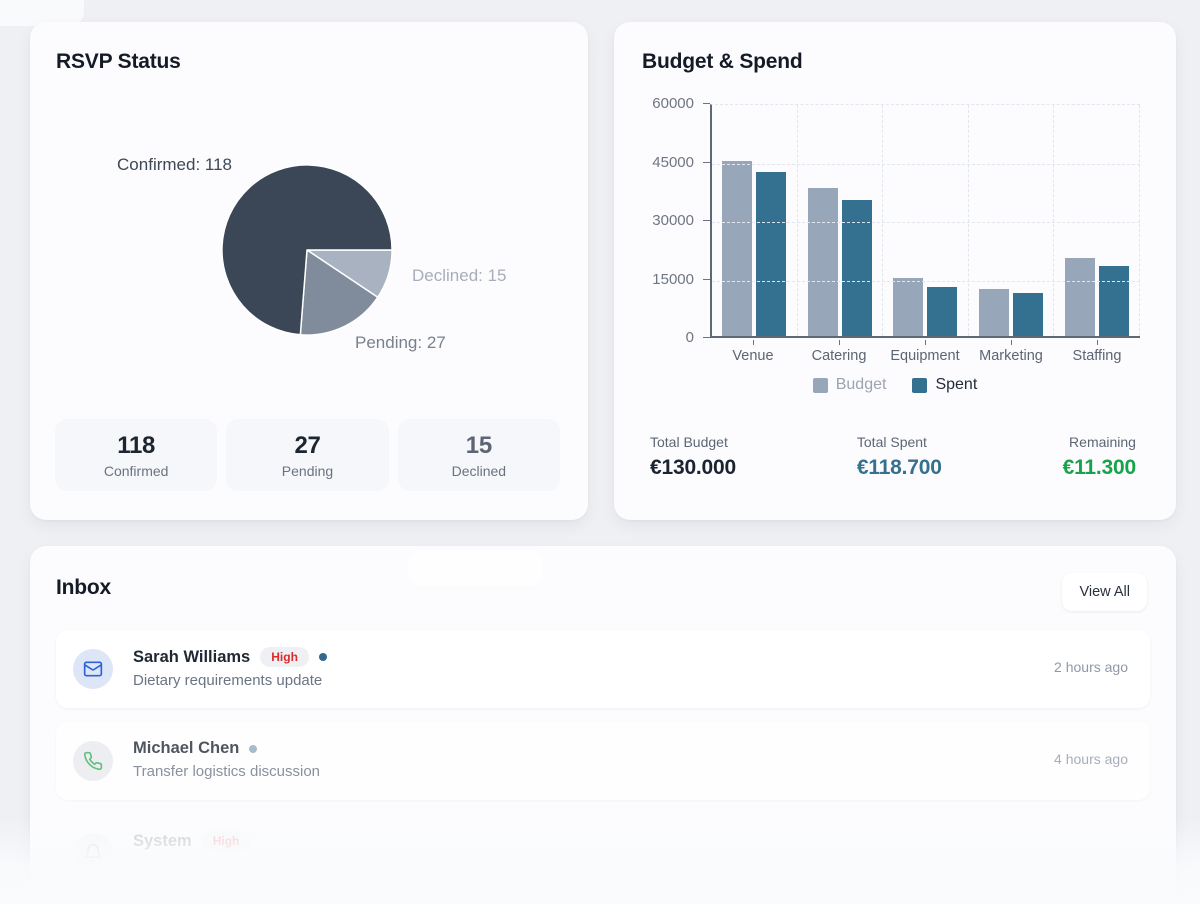 The width and height of the screenshot is (1200, 904). Describe the element at coordinates (942, 311) in the screenshot. I see `bar-spent-equipment` at that location.